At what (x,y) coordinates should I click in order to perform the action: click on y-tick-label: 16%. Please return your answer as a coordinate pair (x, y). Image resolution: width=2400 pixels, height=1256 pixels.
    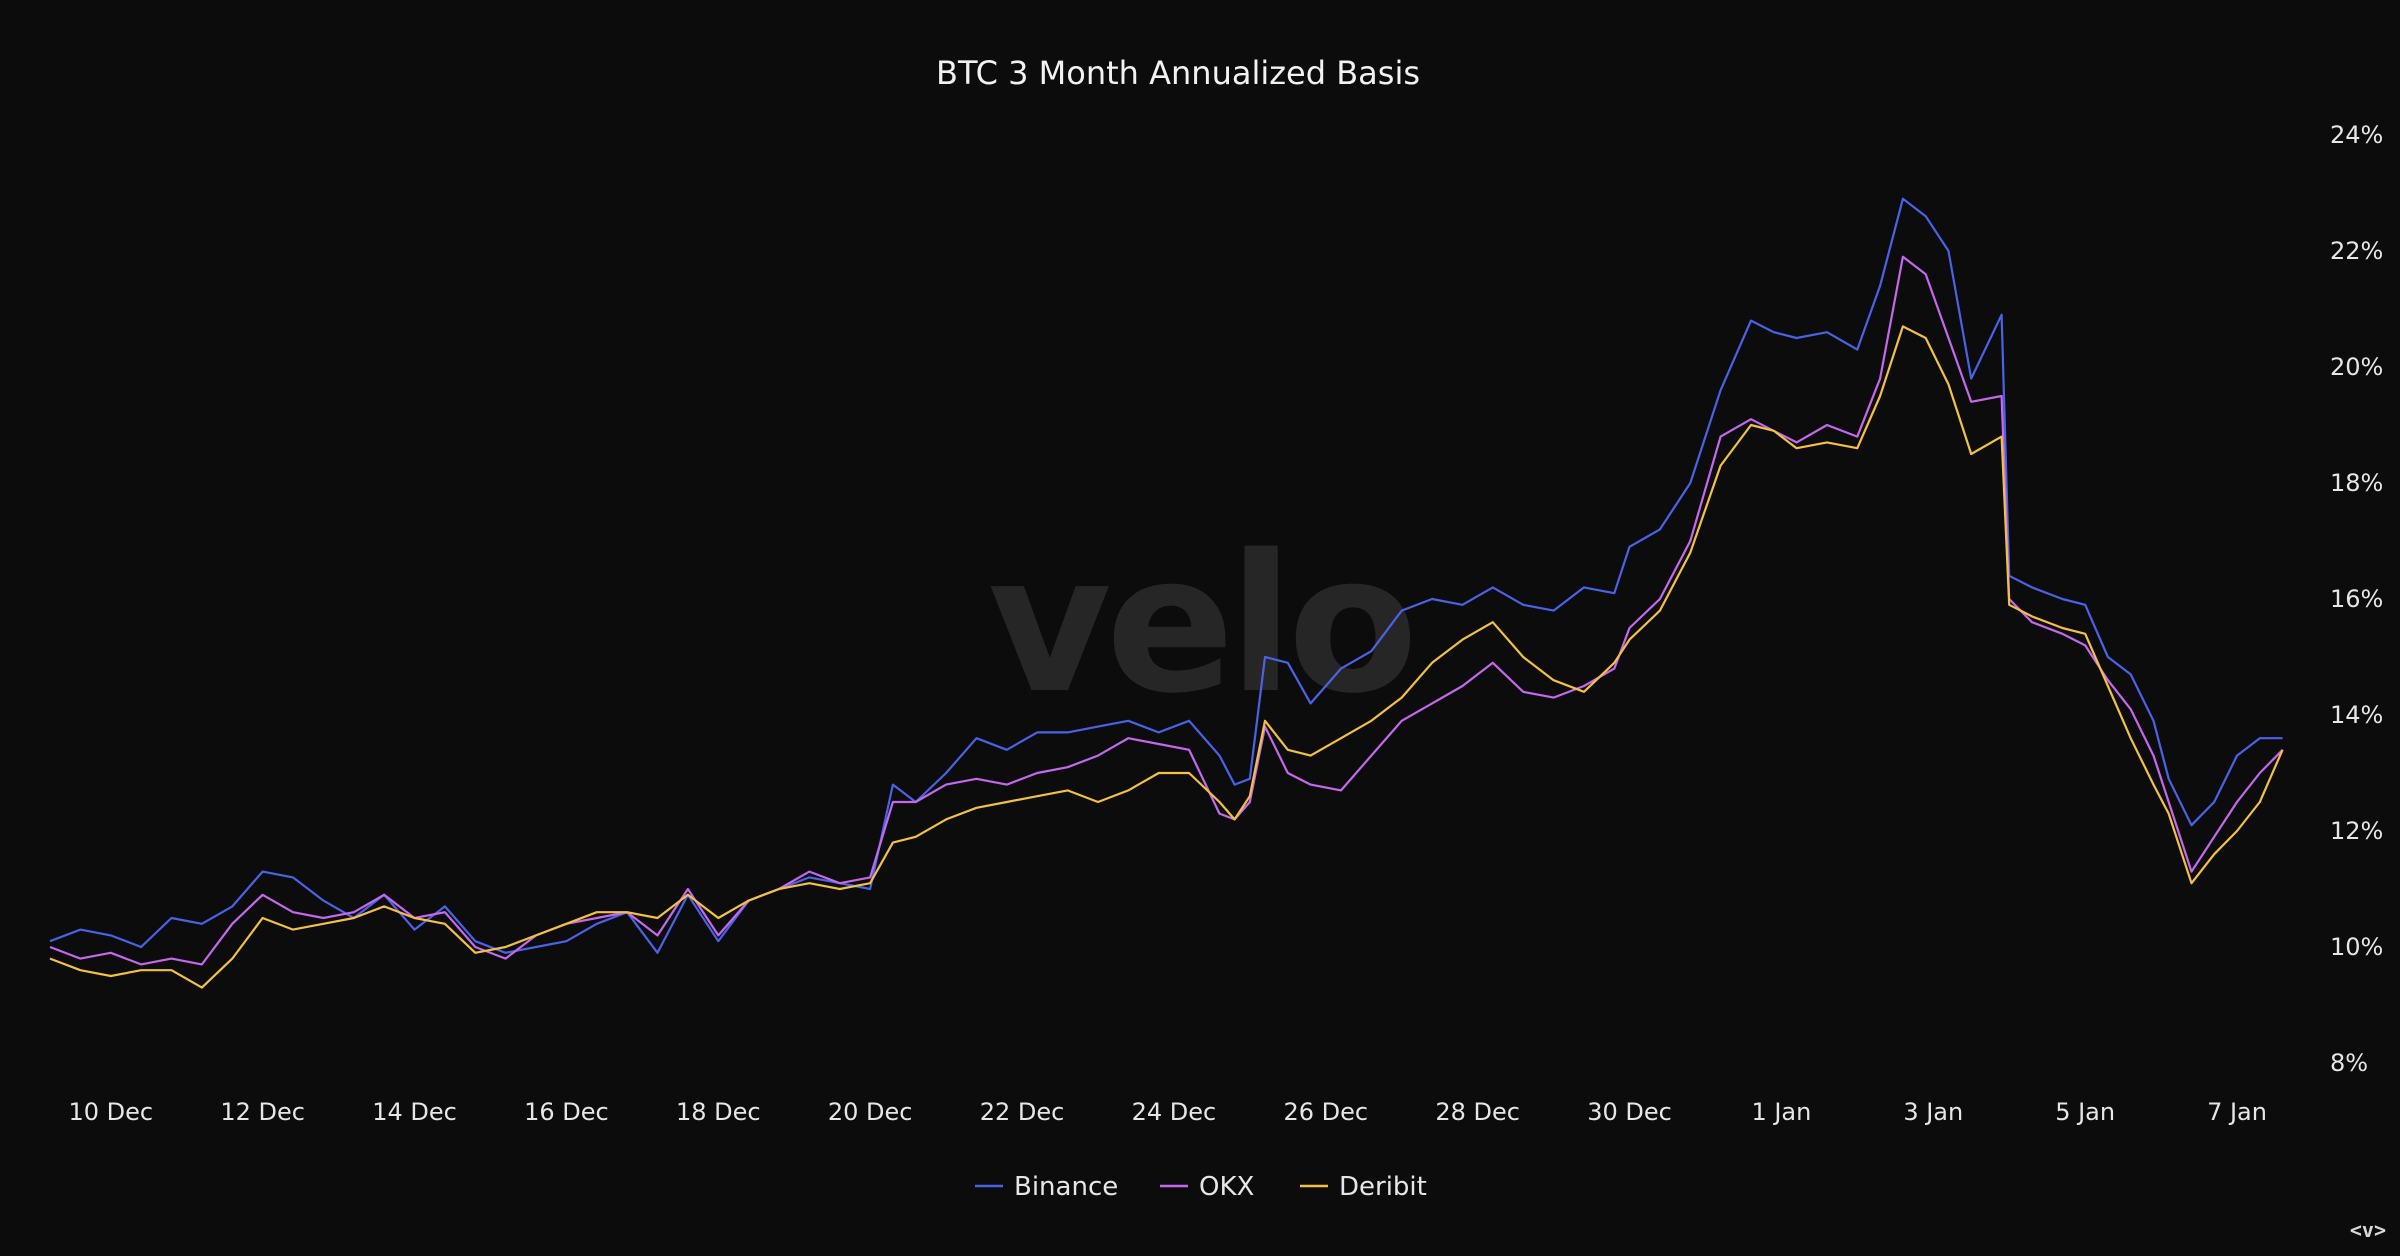
    Looking at the image, I should click on (2356, 599).